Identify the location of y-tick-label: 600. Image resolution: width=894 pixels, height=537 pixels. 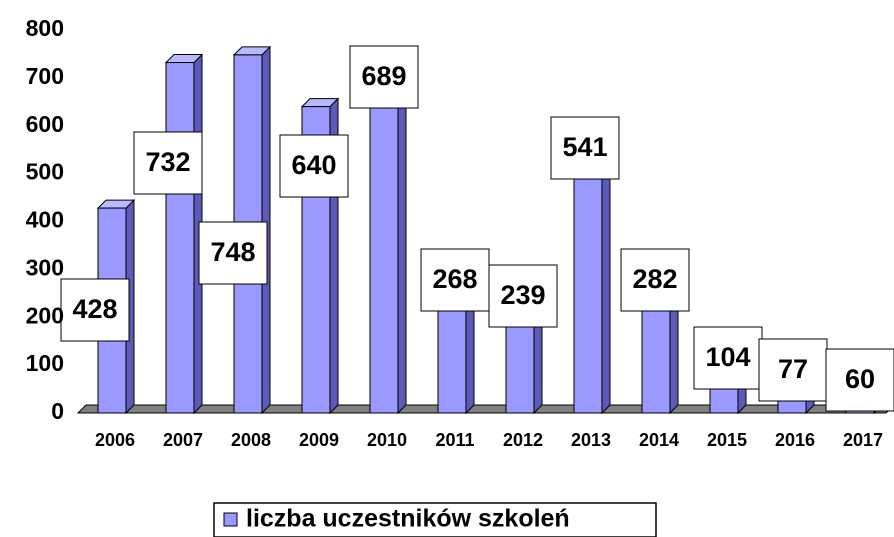
(45, 124).